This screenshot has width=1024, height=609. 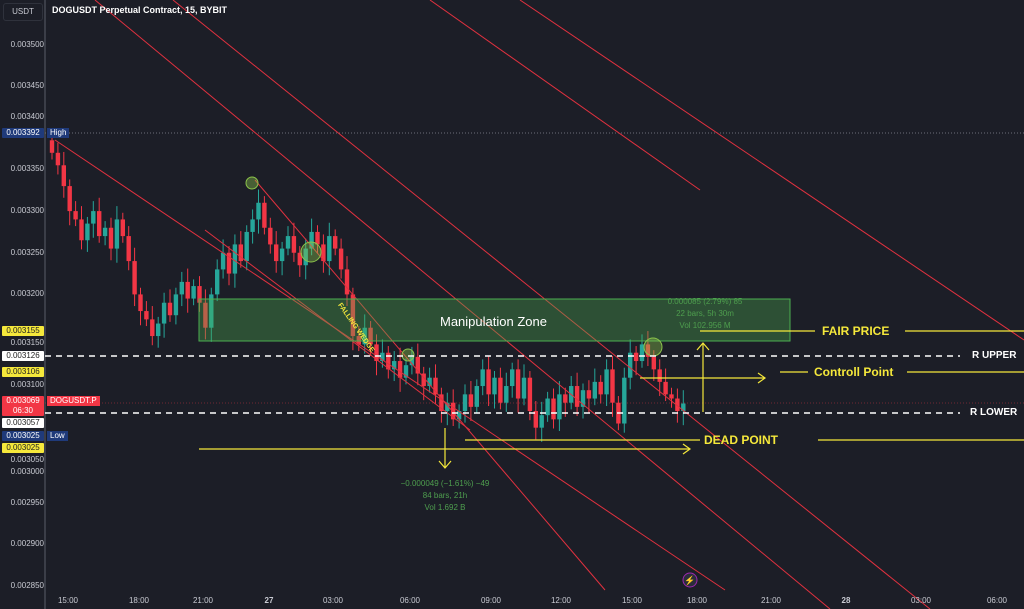 I want to click on countdown: 06:30, so click(x=23, y=410).